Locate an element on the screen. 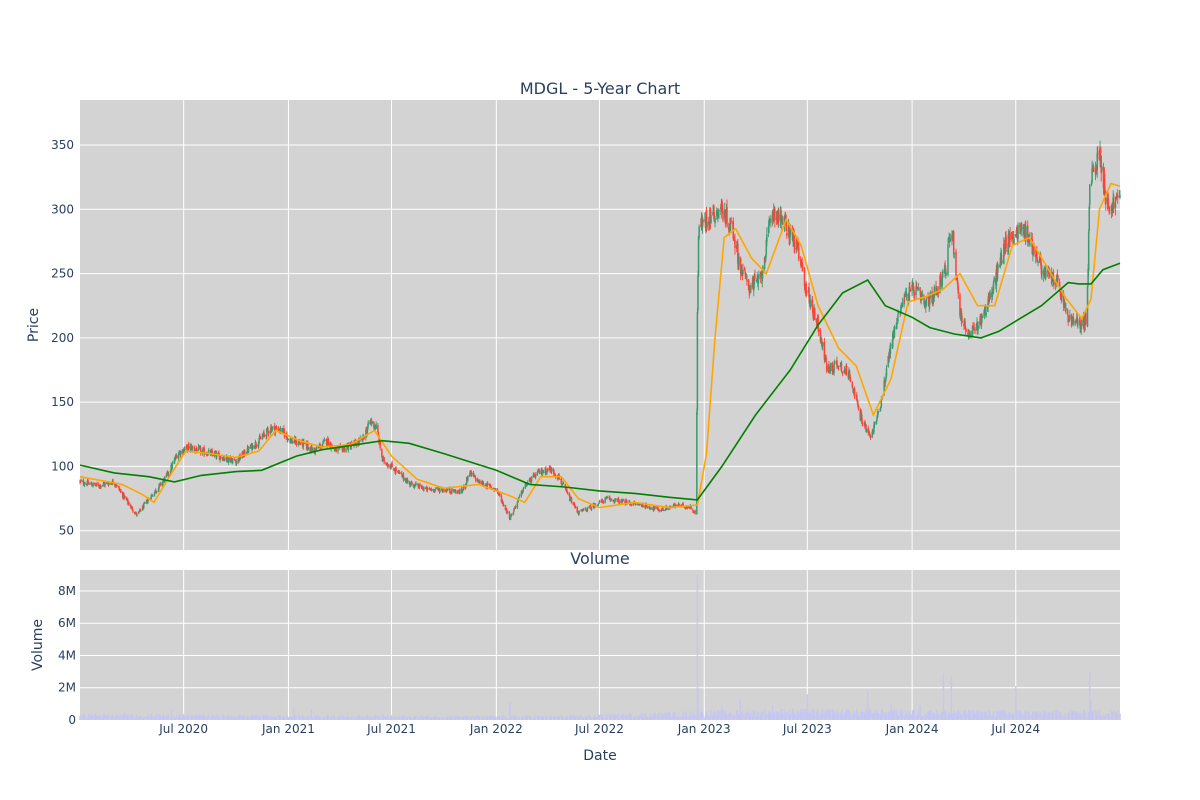 The height and width of the screenshot is (800, 1200). price-y-tick-label: 350 is located at coordinates (62, 145).